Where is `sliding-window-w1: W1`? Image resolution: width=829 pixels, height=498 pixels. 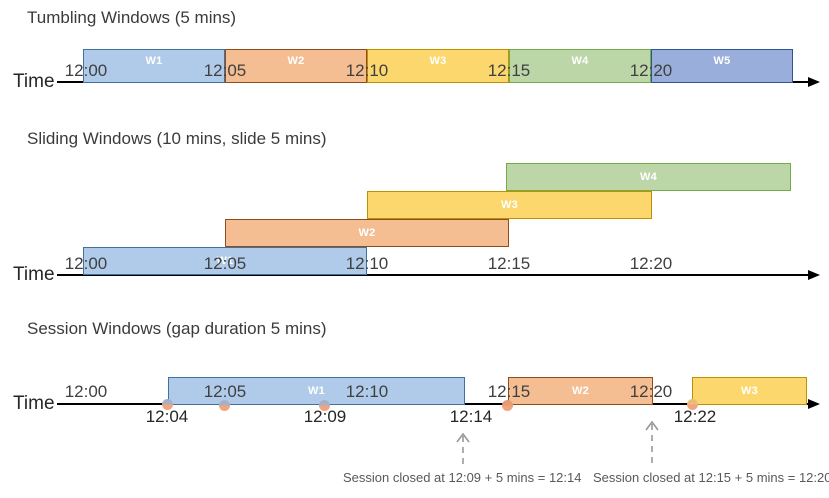
sliding-window-w1: W1 is located at coordinates (225, 261).